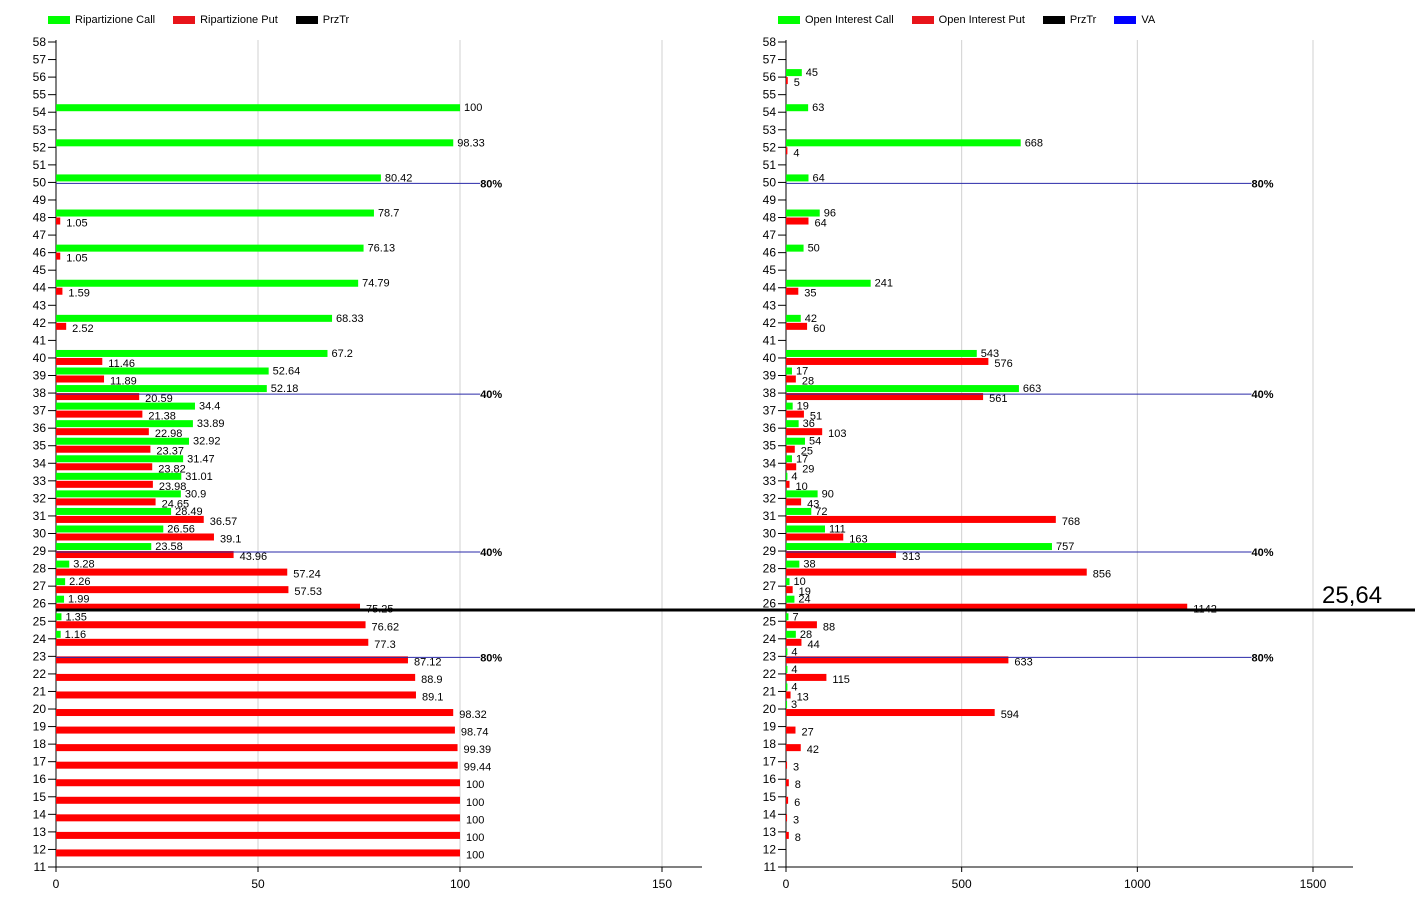  I want to click on call-data-label: 33.89, so click(211, 424).